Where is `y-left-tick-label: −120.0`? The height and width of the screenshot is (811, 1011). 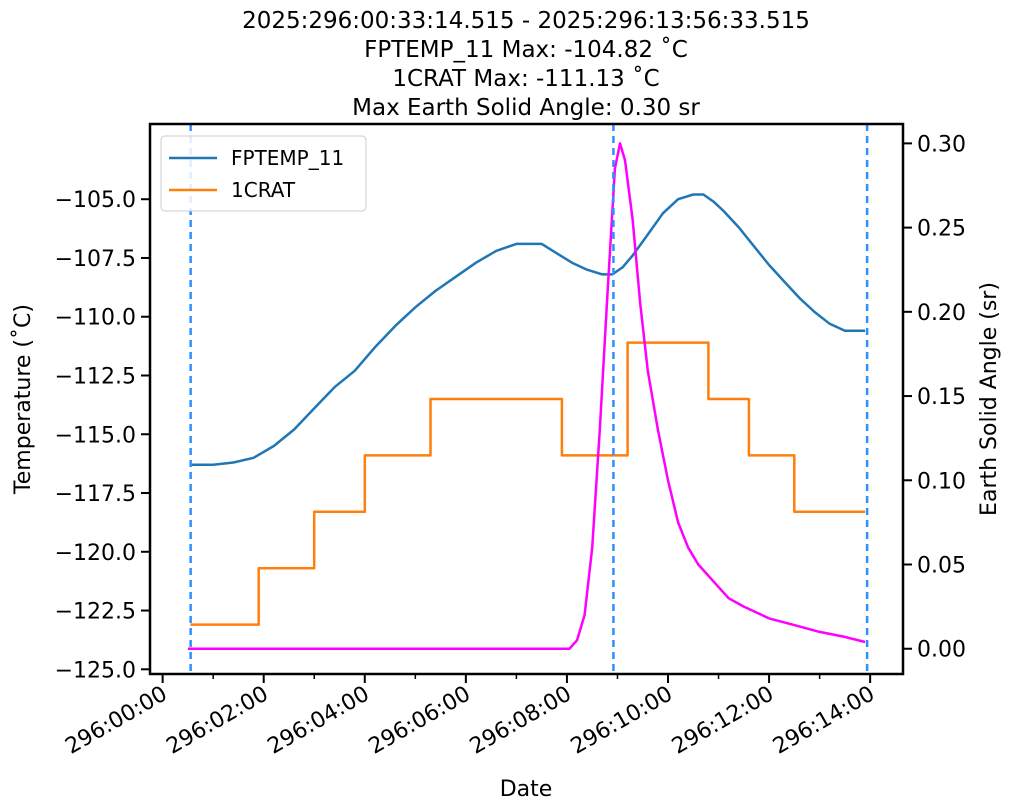 y-left-tick-label: −120.0 is located at coordinates (95, 553).